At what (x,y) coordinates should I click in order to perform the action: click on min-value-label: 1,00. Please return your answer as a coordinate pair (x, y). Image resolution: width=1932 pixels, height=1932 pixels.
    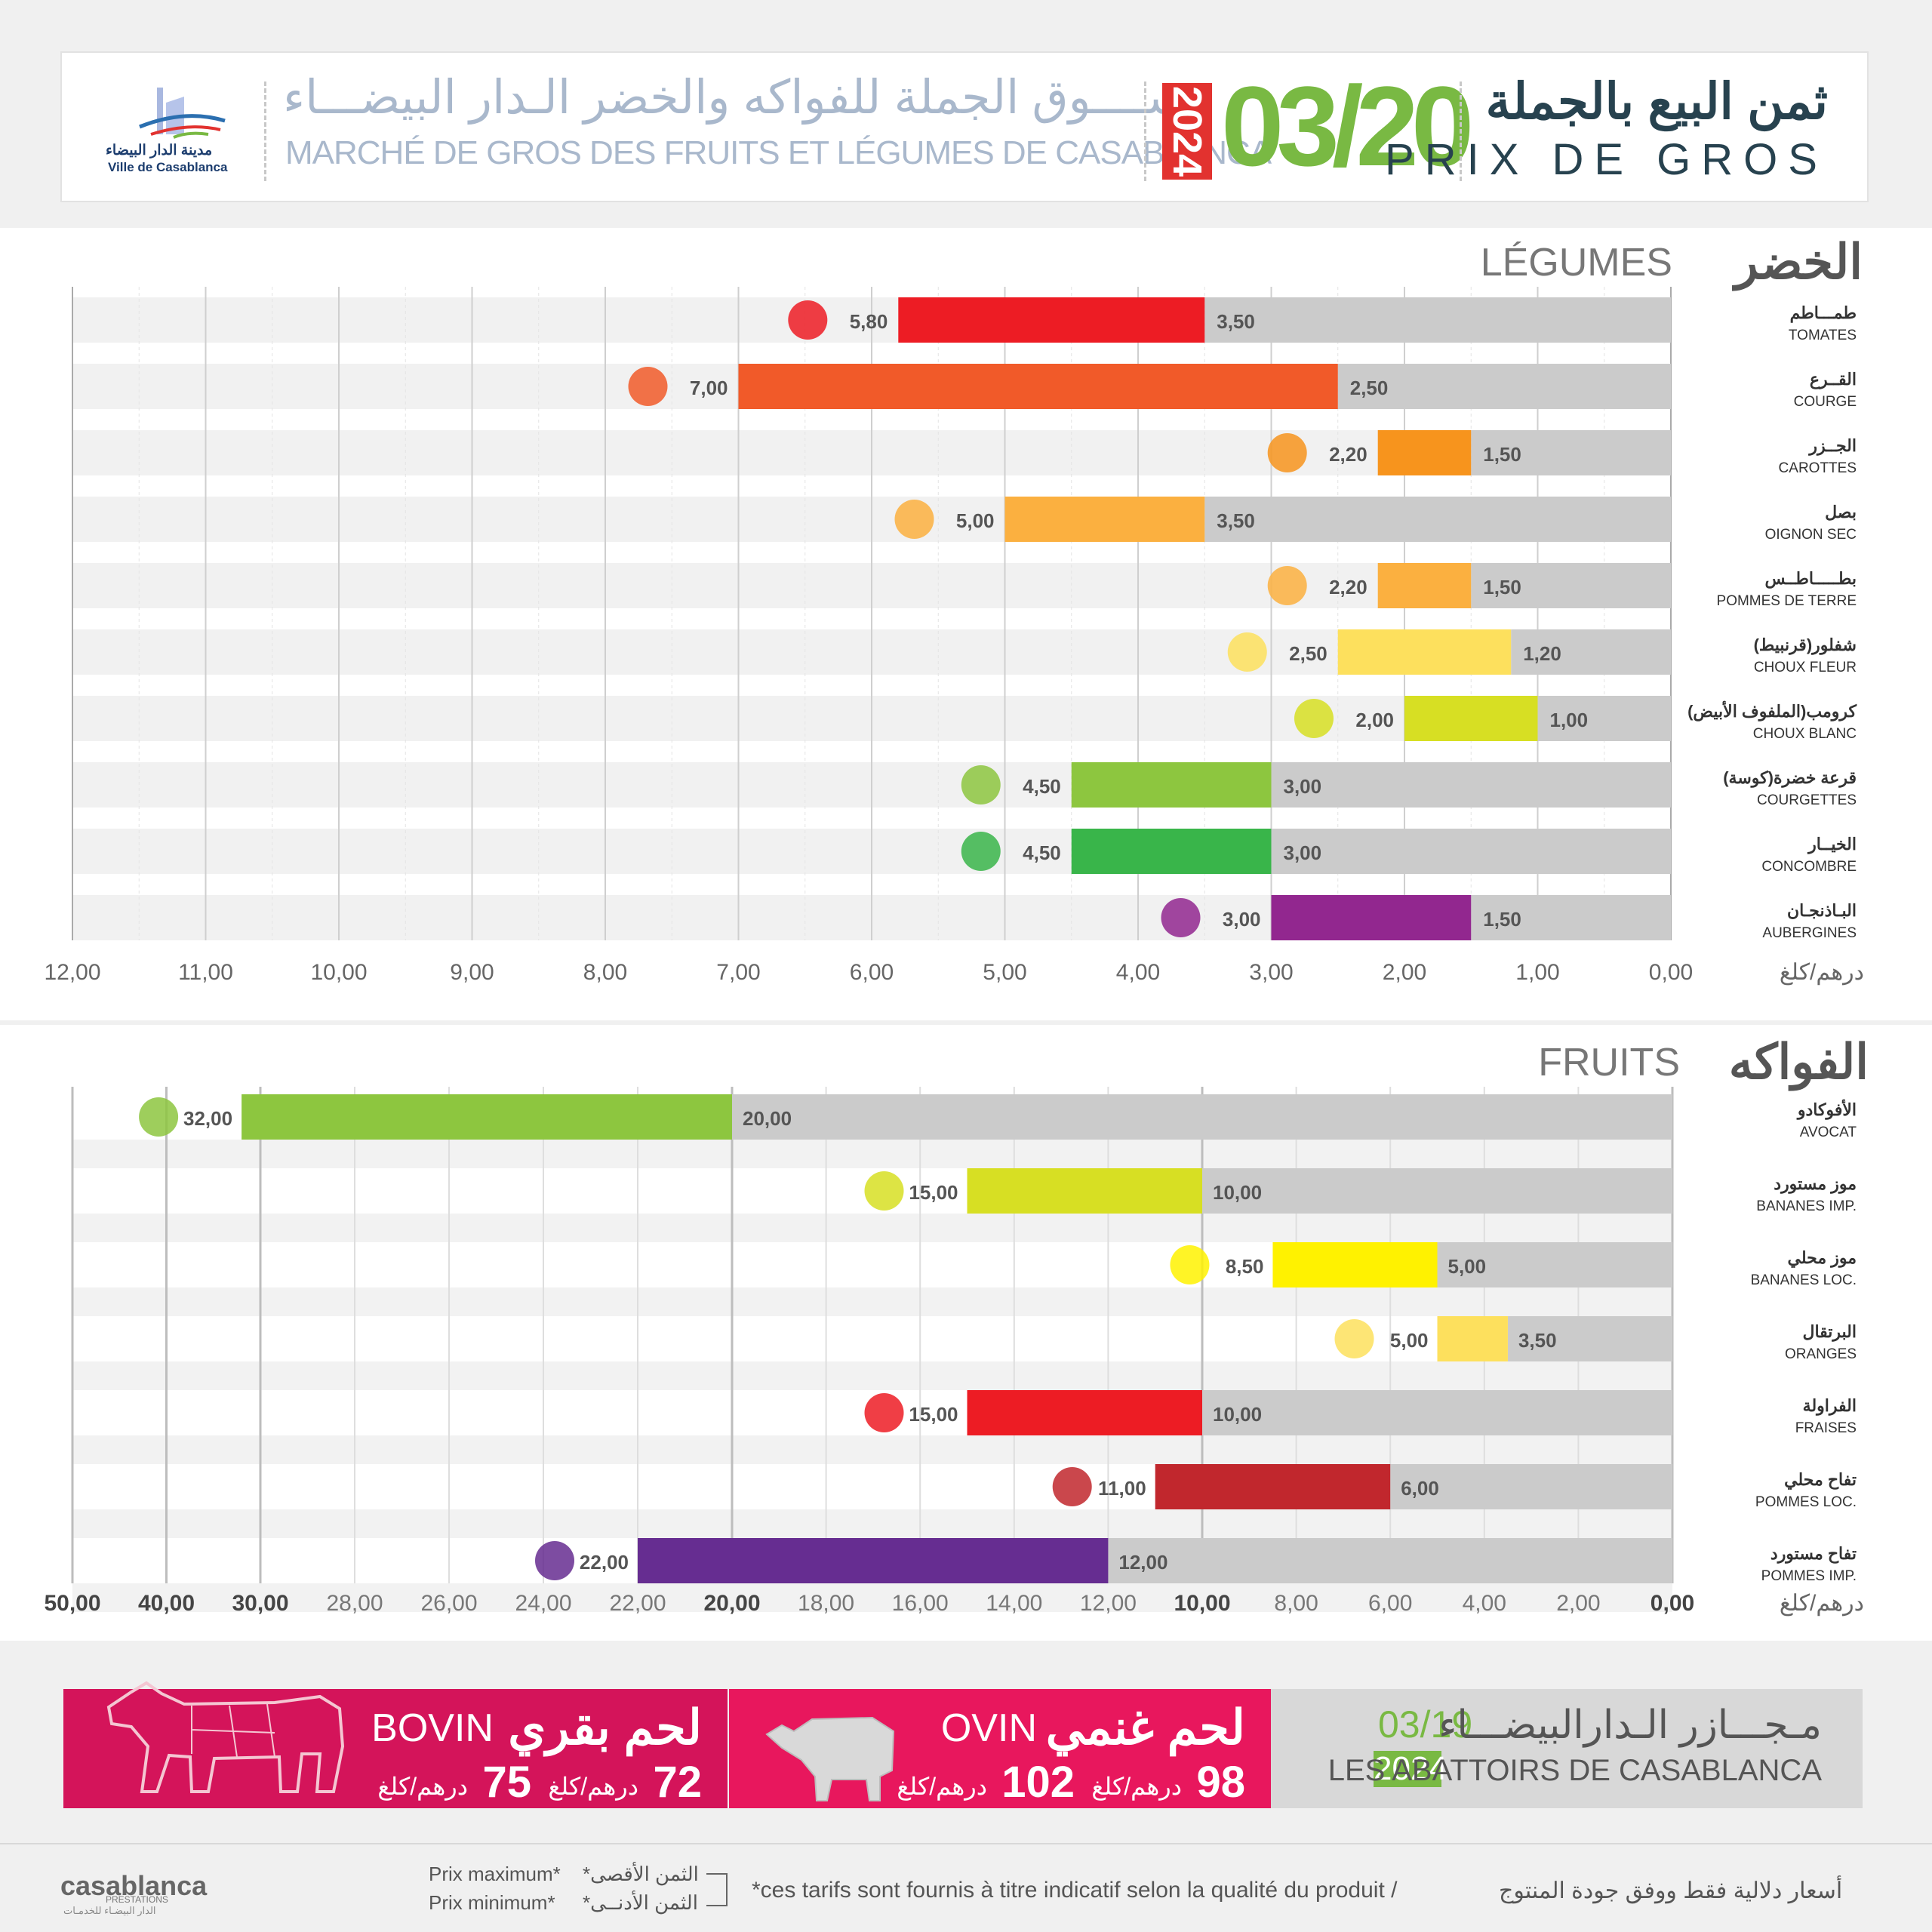
    Looking at the image, I should click on (1569, 720).